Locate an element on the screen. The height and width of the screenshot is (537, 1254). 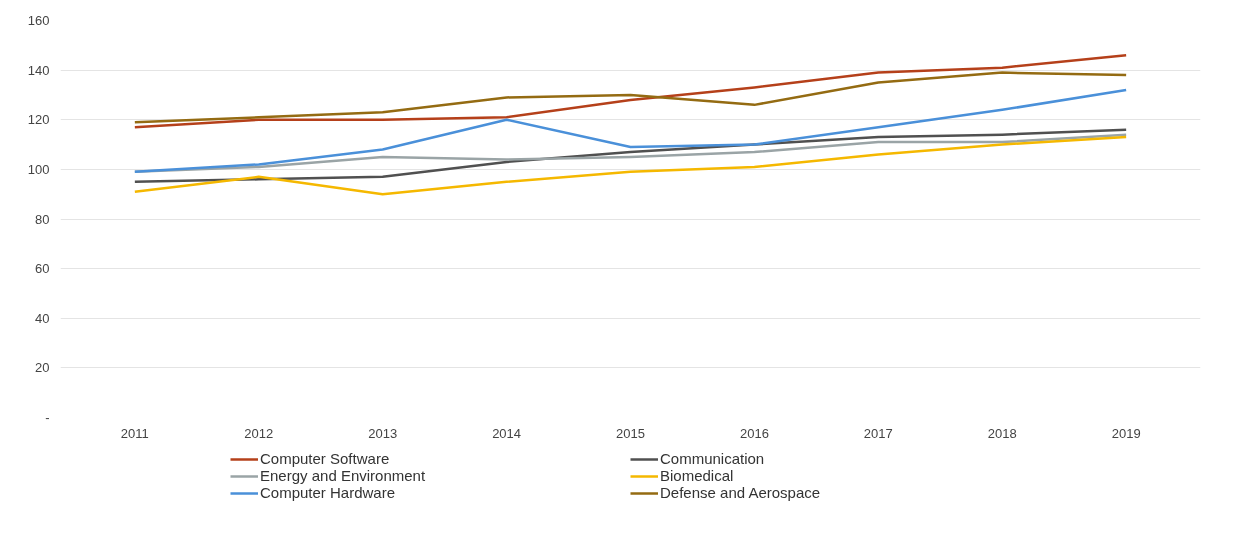
x-tick-label: 2011 is located at coordinates (134, 433).